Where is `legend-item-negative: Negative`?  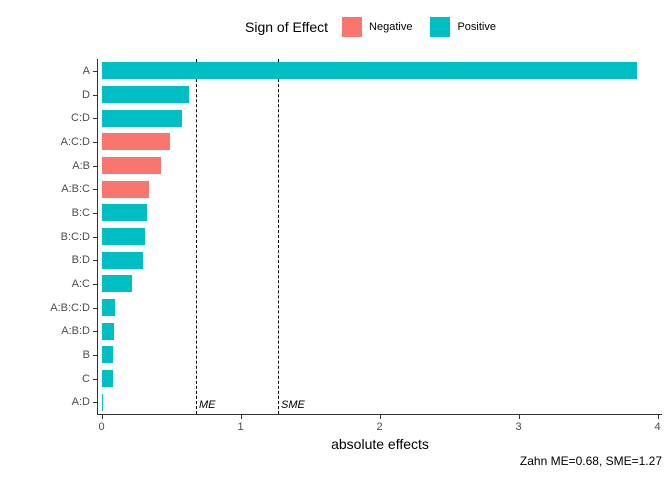 legend-item-negative: Negative is located at coordinates (377, 27).